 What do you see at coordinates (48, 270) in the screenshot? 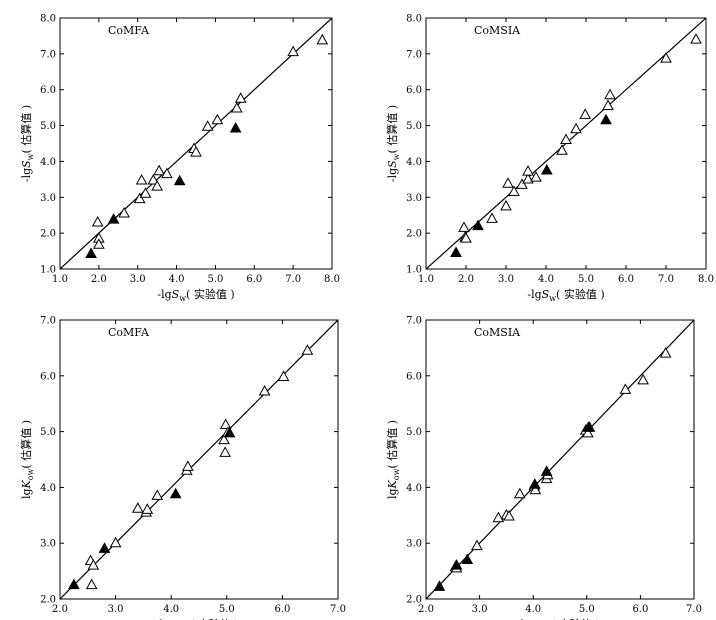
I see `y-tick-label: 1.0` at bounding box center [48, 270].